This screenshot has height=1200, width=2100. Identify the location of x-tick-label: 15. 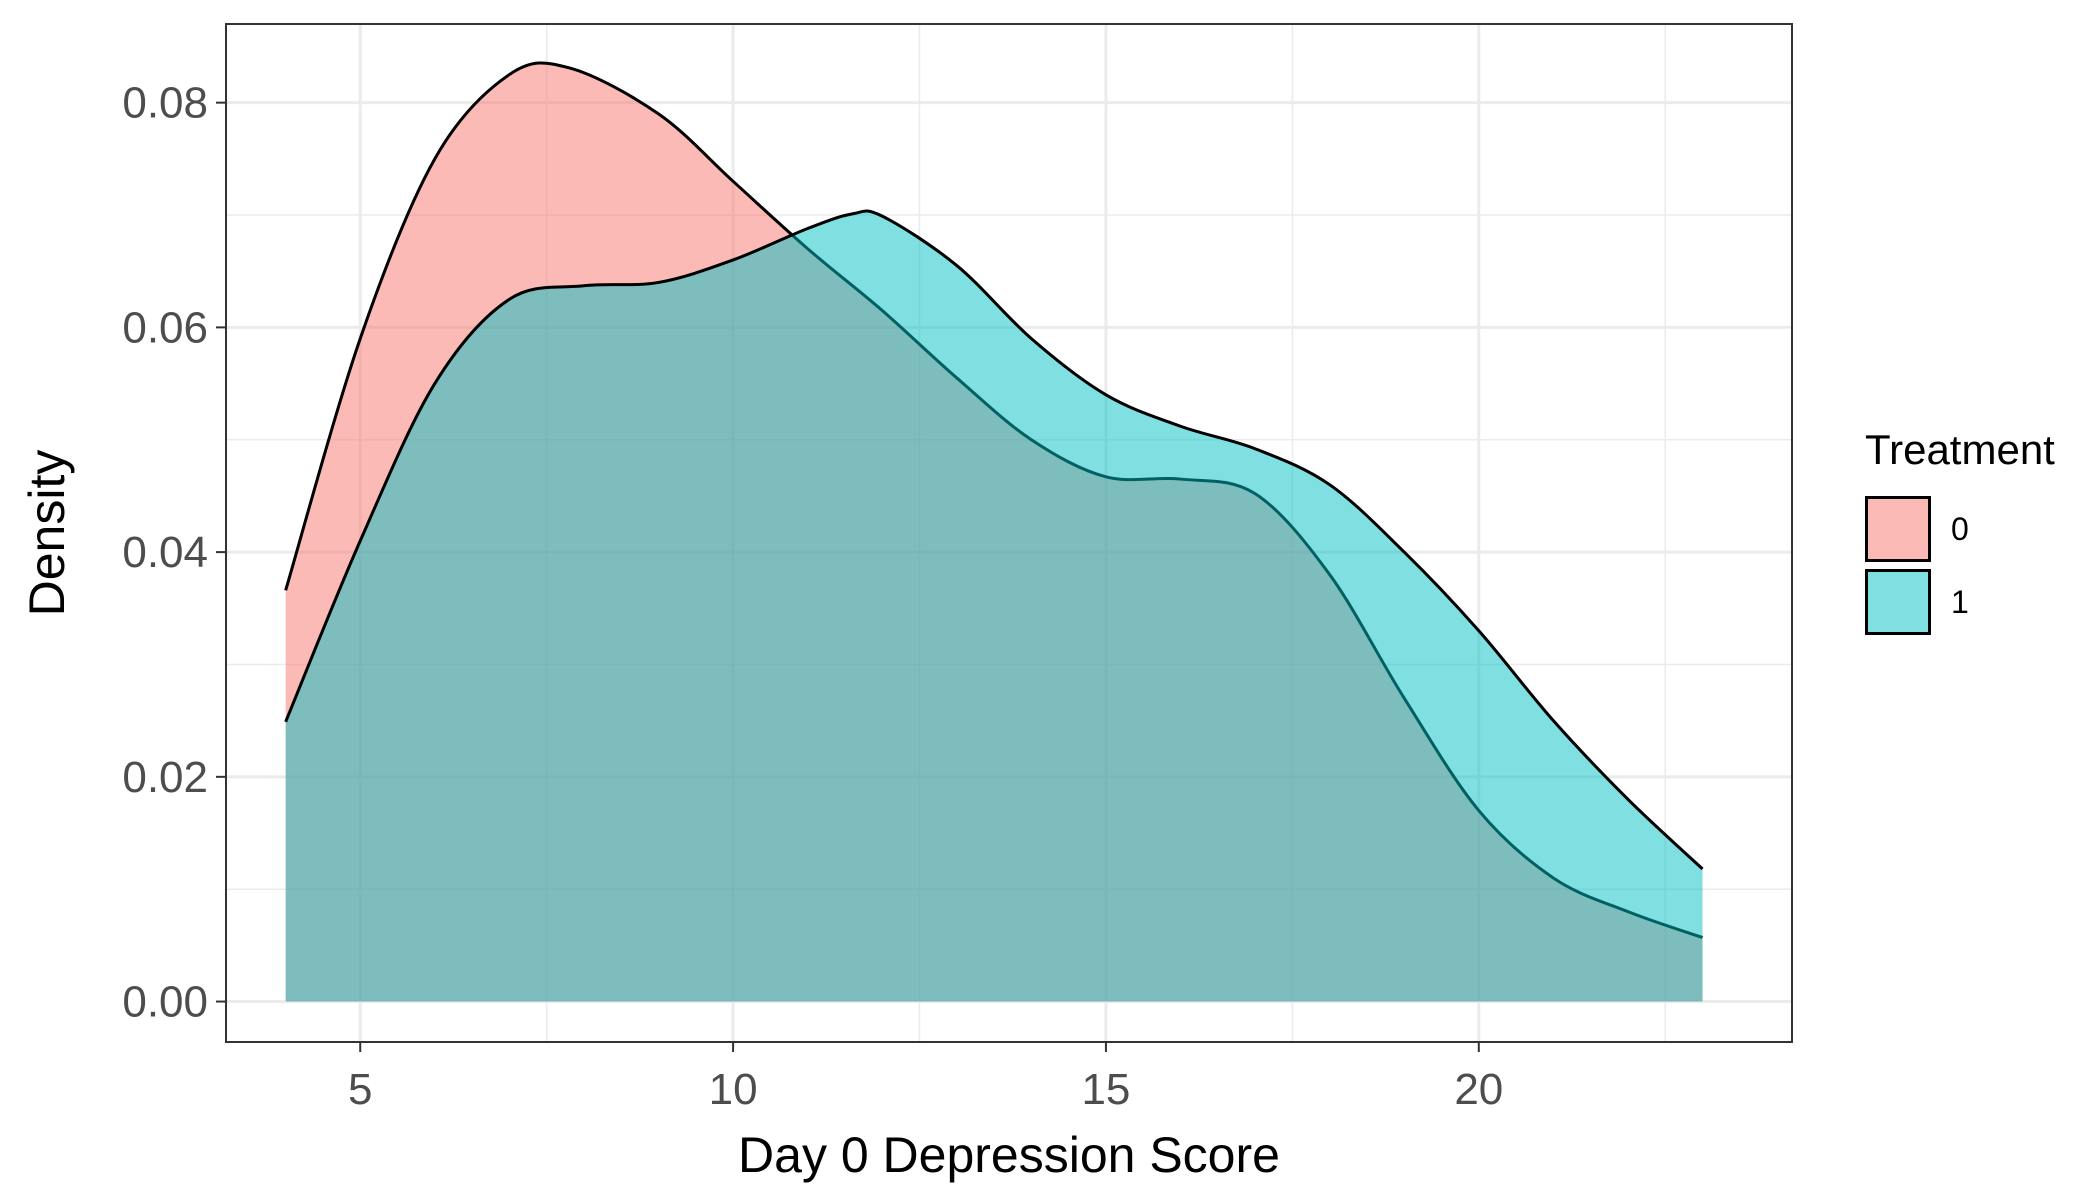
(1105, 1089).